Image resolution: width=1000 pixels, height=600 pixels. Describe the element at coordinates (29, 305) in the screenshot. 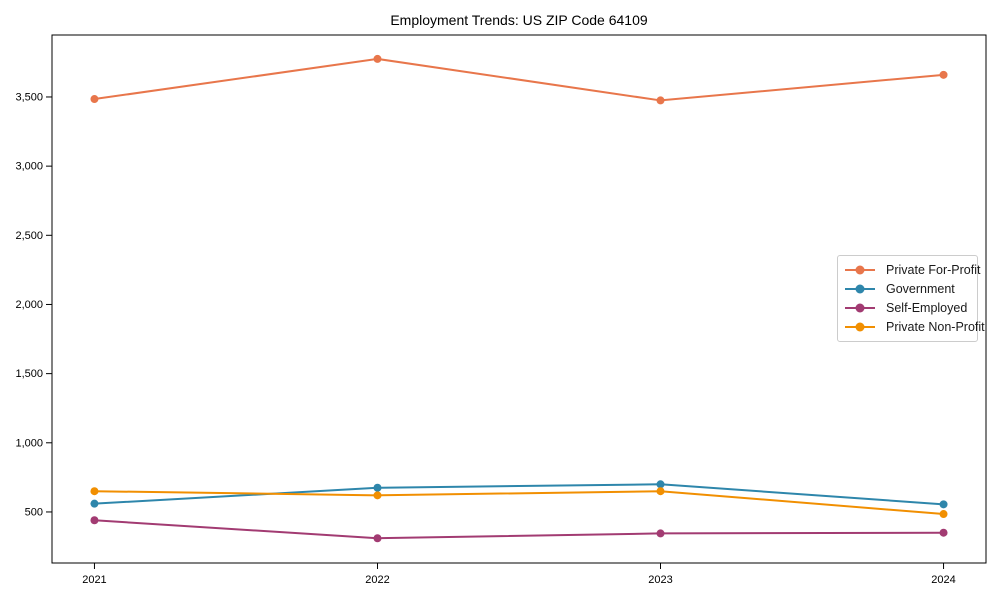

I see `y-axis-tick-label: 2,000` at that location.